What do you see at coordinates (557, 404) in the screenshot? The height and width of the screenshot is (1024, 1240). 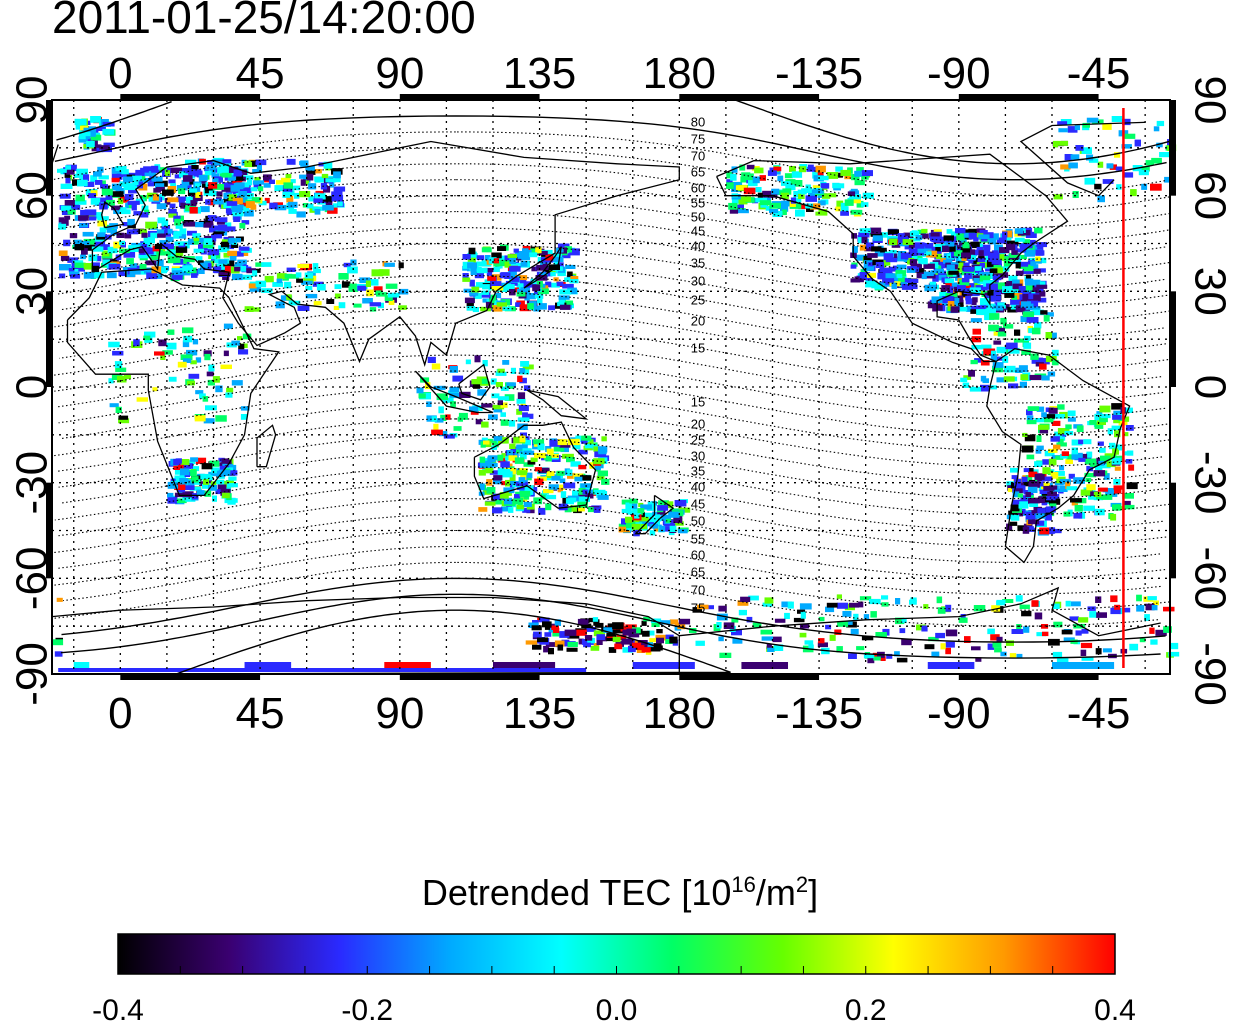 I see `coastline` at bounding box center [557, 404].